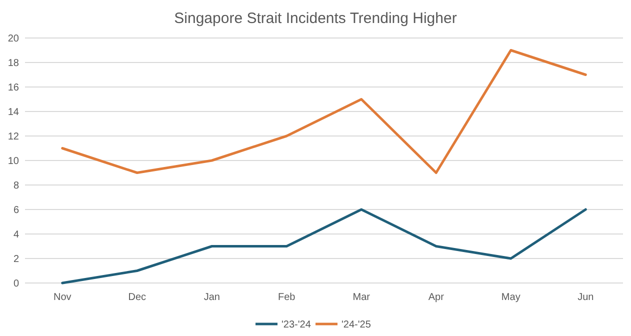 The width and height of the screenshot is (631, 336). What do you see at coordinates (436, 297) in the screenshot?
I see `x-tick-label: Apr` at bounding box center [436, 297].